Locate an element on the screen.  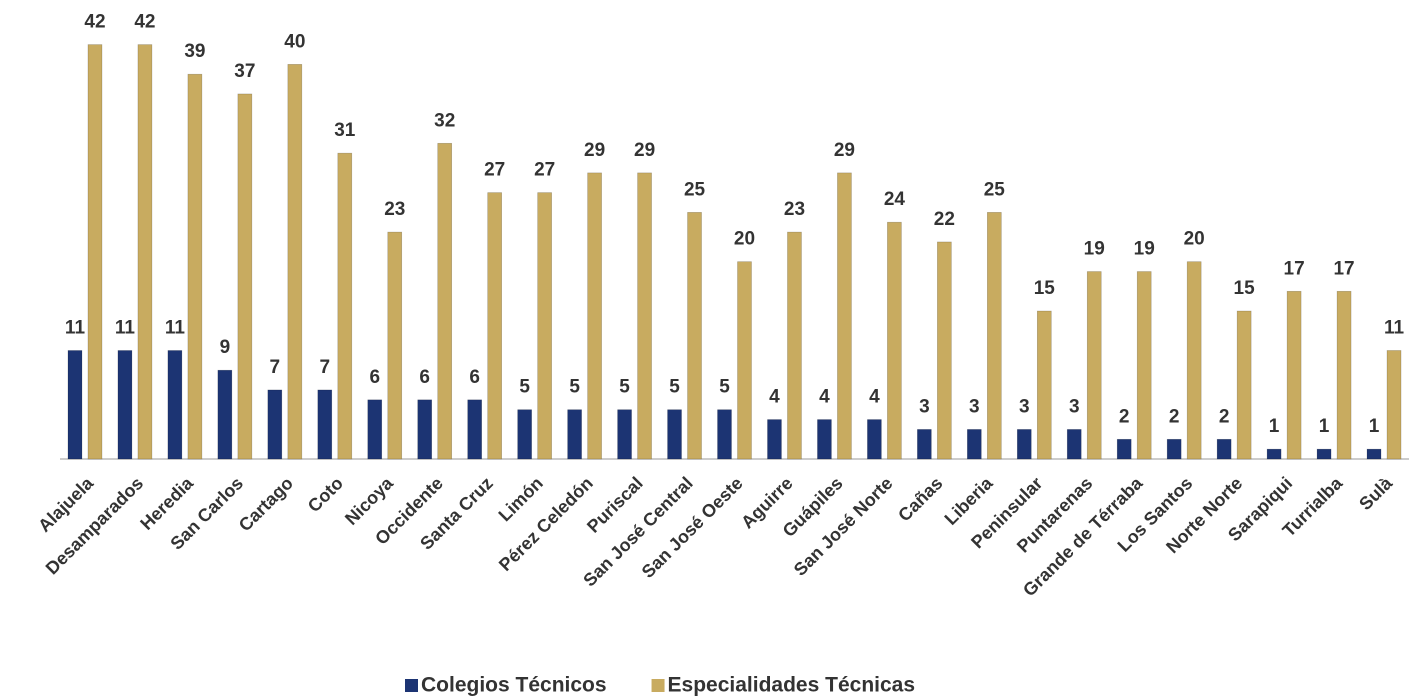
legend-label: Especialidades Técnicas is located at coordinates (791, 685).